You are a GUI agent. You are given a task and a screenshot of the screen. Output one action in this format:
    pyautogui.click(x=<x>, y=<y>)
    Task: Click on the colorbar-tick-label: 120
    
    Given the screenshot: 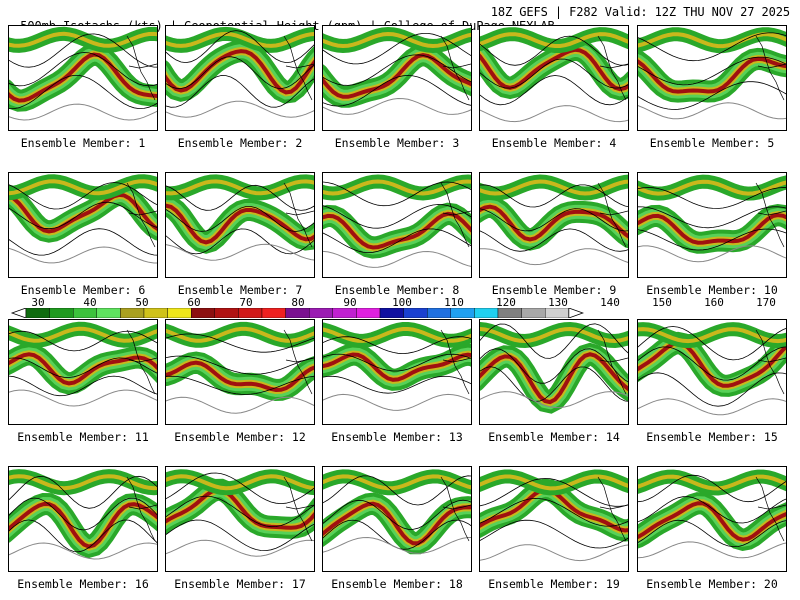 What is the action you would take?
    pyautogui.click(x=506, y=302)
    